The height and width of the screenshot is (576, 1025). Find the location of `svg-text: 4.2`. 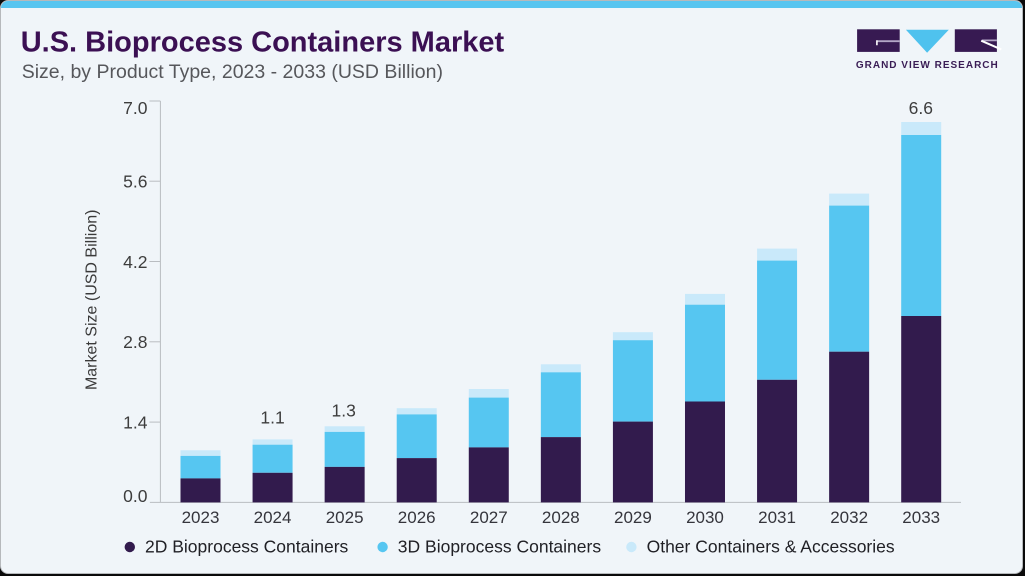

svg-text: 4.2 is located at coordinates (135, 262).